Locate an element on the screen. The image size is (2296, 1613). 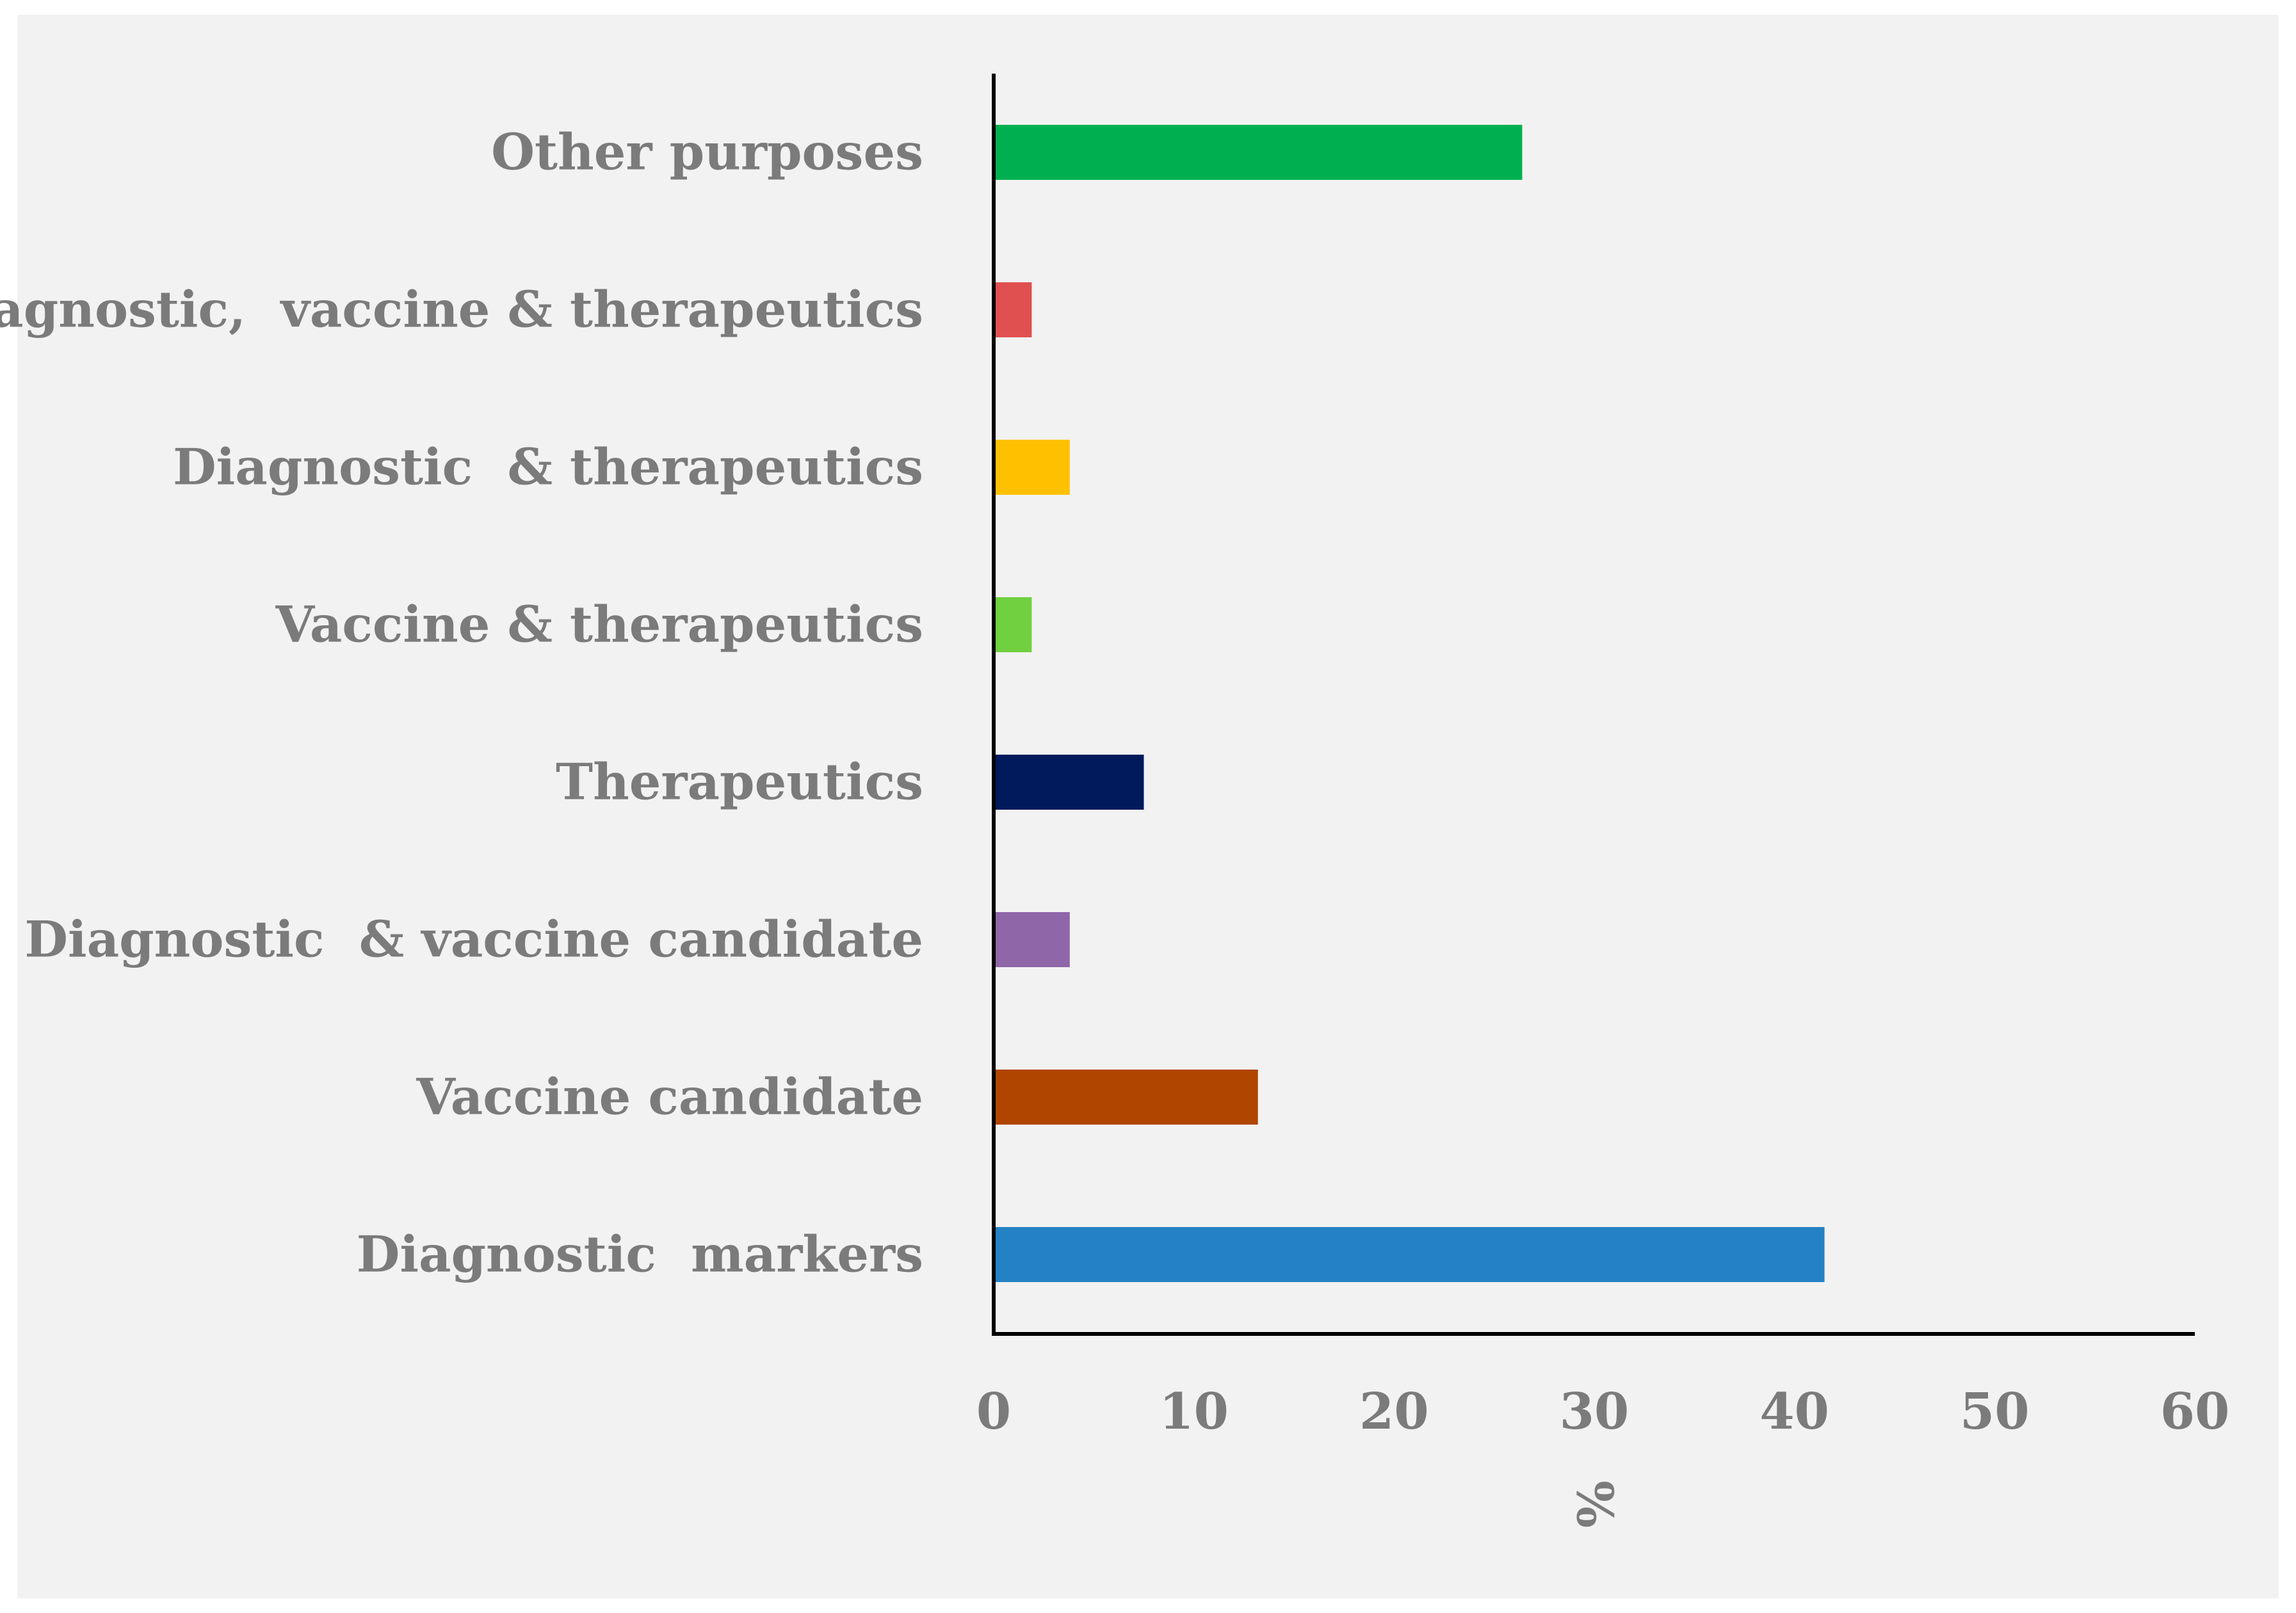
x-tick-labels: 0 10 20 30 40 50 60 is located at coordinates (1602, 1412).